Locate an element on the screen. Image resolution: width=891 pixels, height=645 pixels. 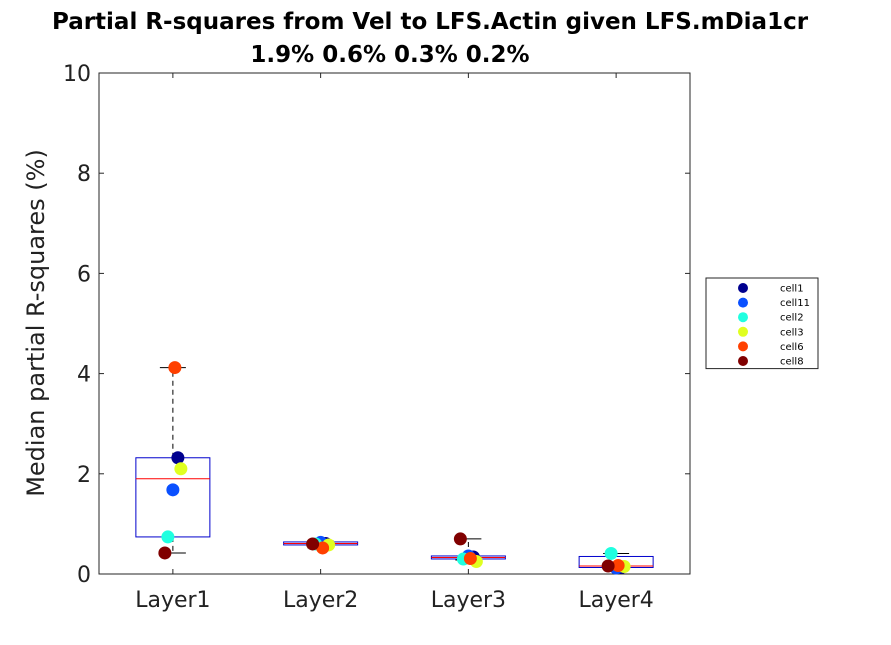
point-cell11 is located at coordinates (173, 490).